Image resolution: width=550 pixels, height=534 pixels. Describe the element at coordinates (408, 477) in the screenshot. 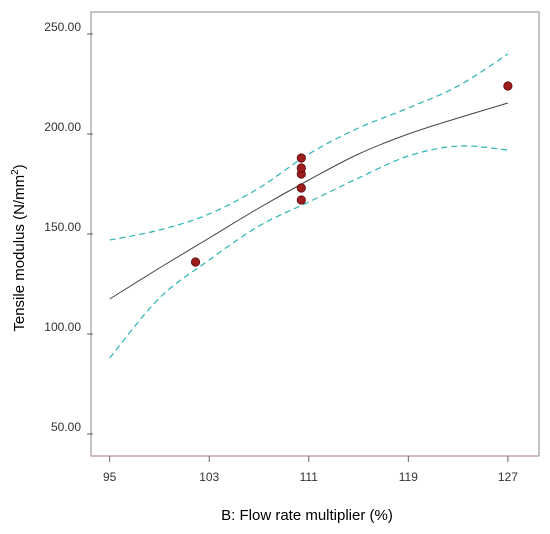

I see `x-tick-label: 119` at that location.